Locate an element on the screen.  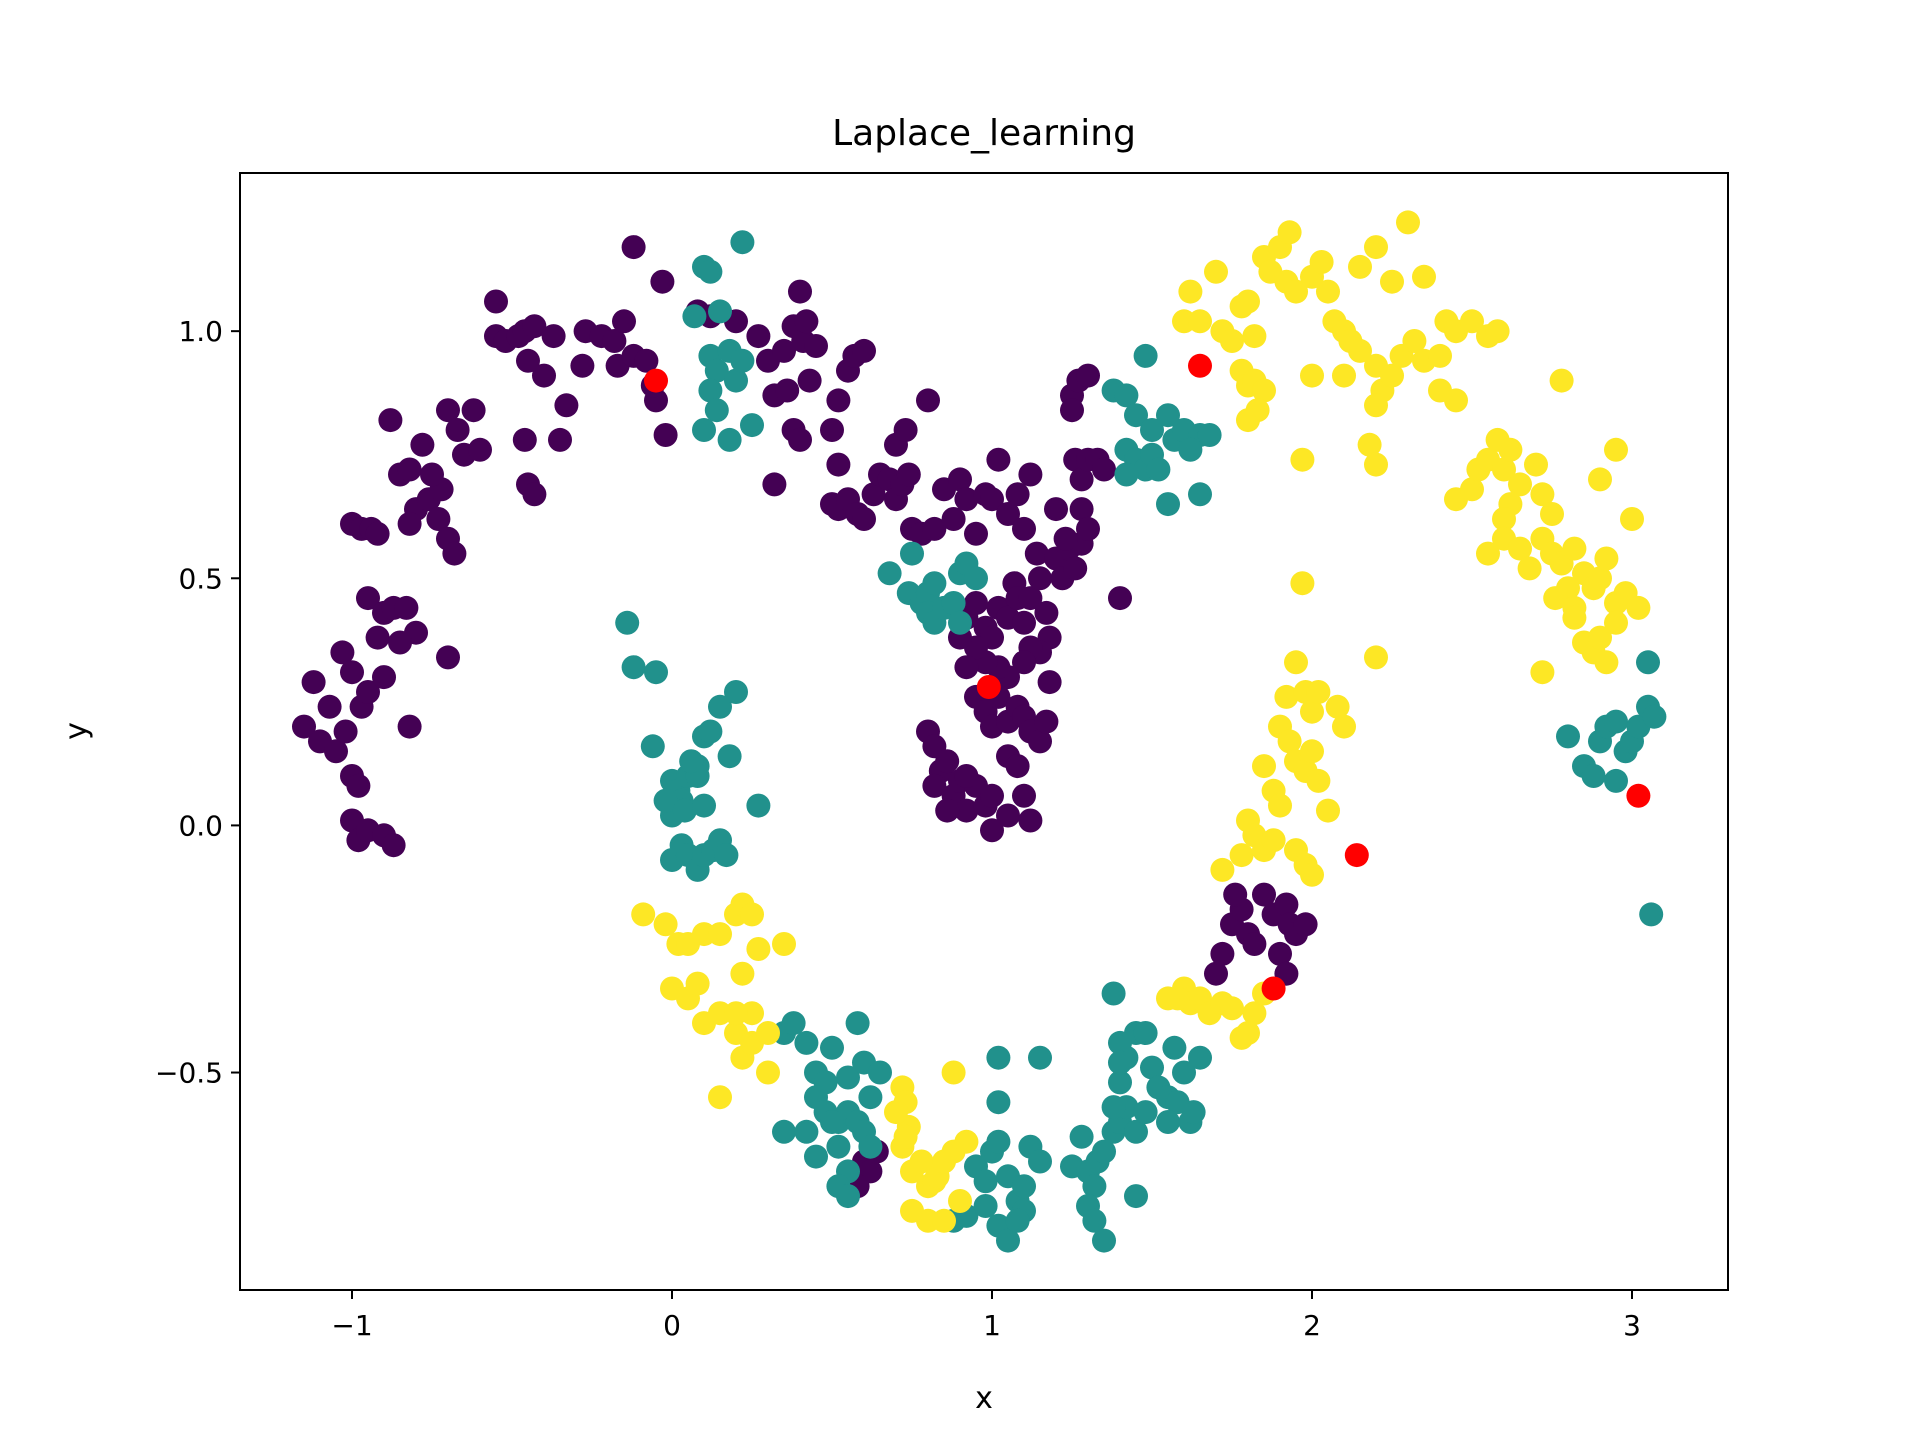
y-tick-label: 1.0 is located at coordinates (200, 331).